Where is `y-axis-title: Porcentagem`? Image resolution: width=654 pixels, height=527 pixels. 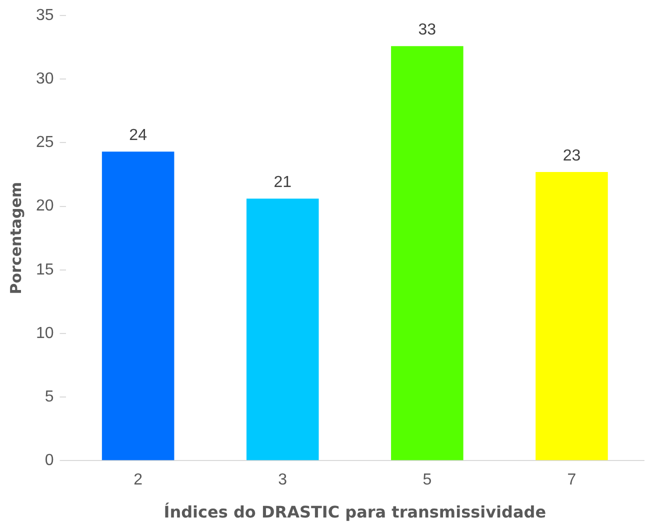
y-axis-title: Porcentagem is located at coordinates (15, 238).